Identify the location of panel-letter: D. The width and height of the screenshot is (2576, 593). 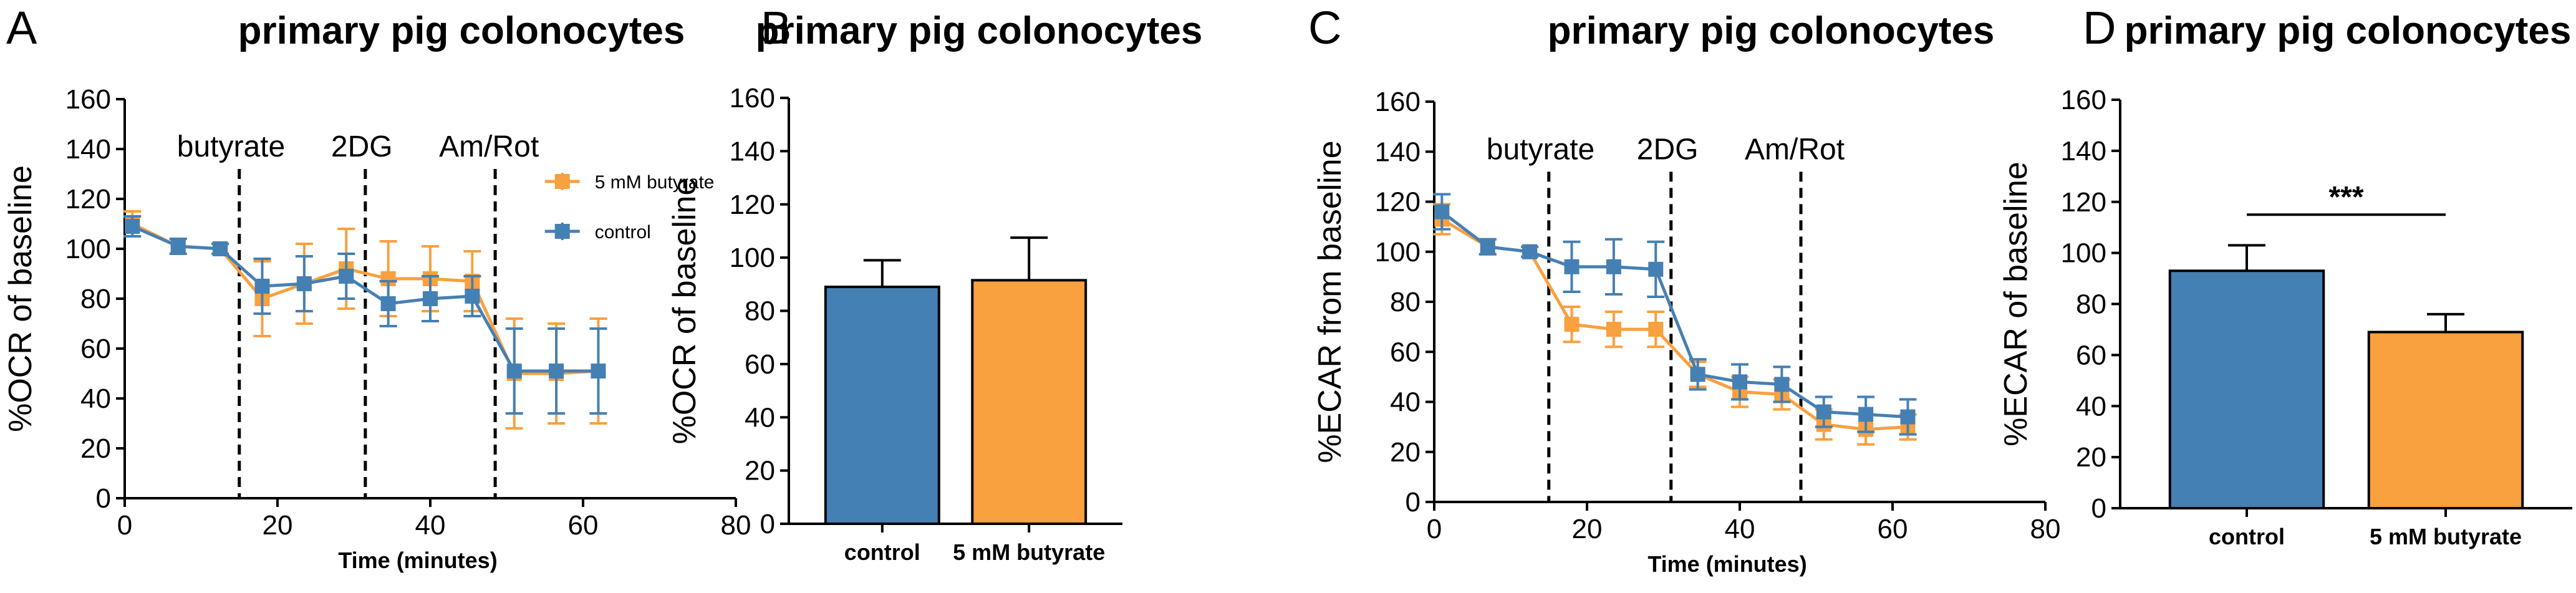
(2099, 28).